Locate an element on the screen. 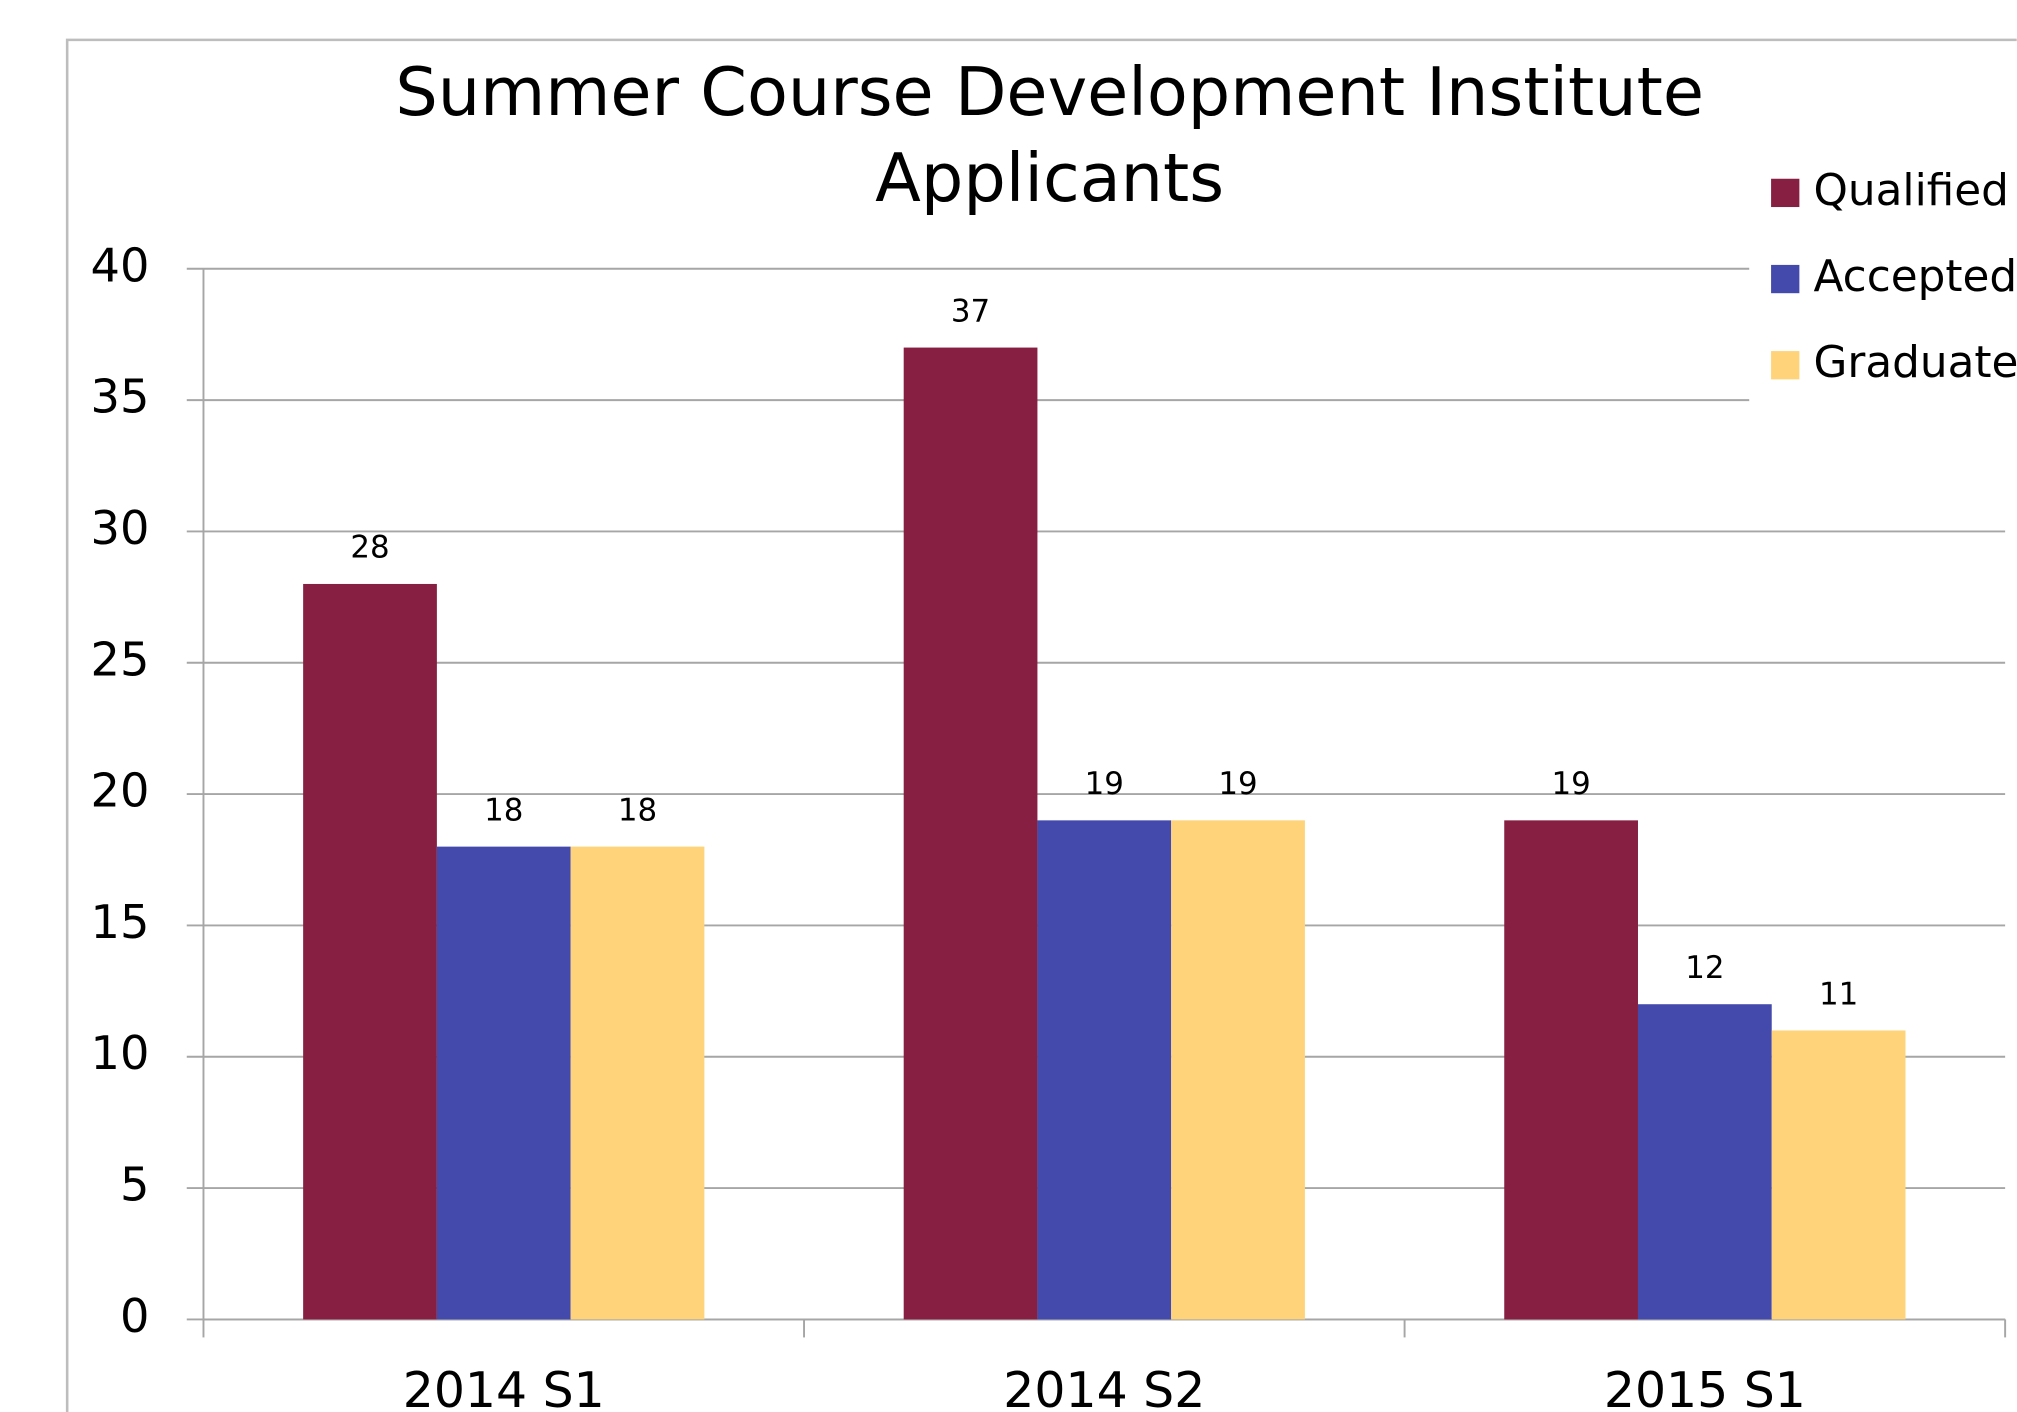  y-tick-label: 35 is located at coordinates (120, 397).